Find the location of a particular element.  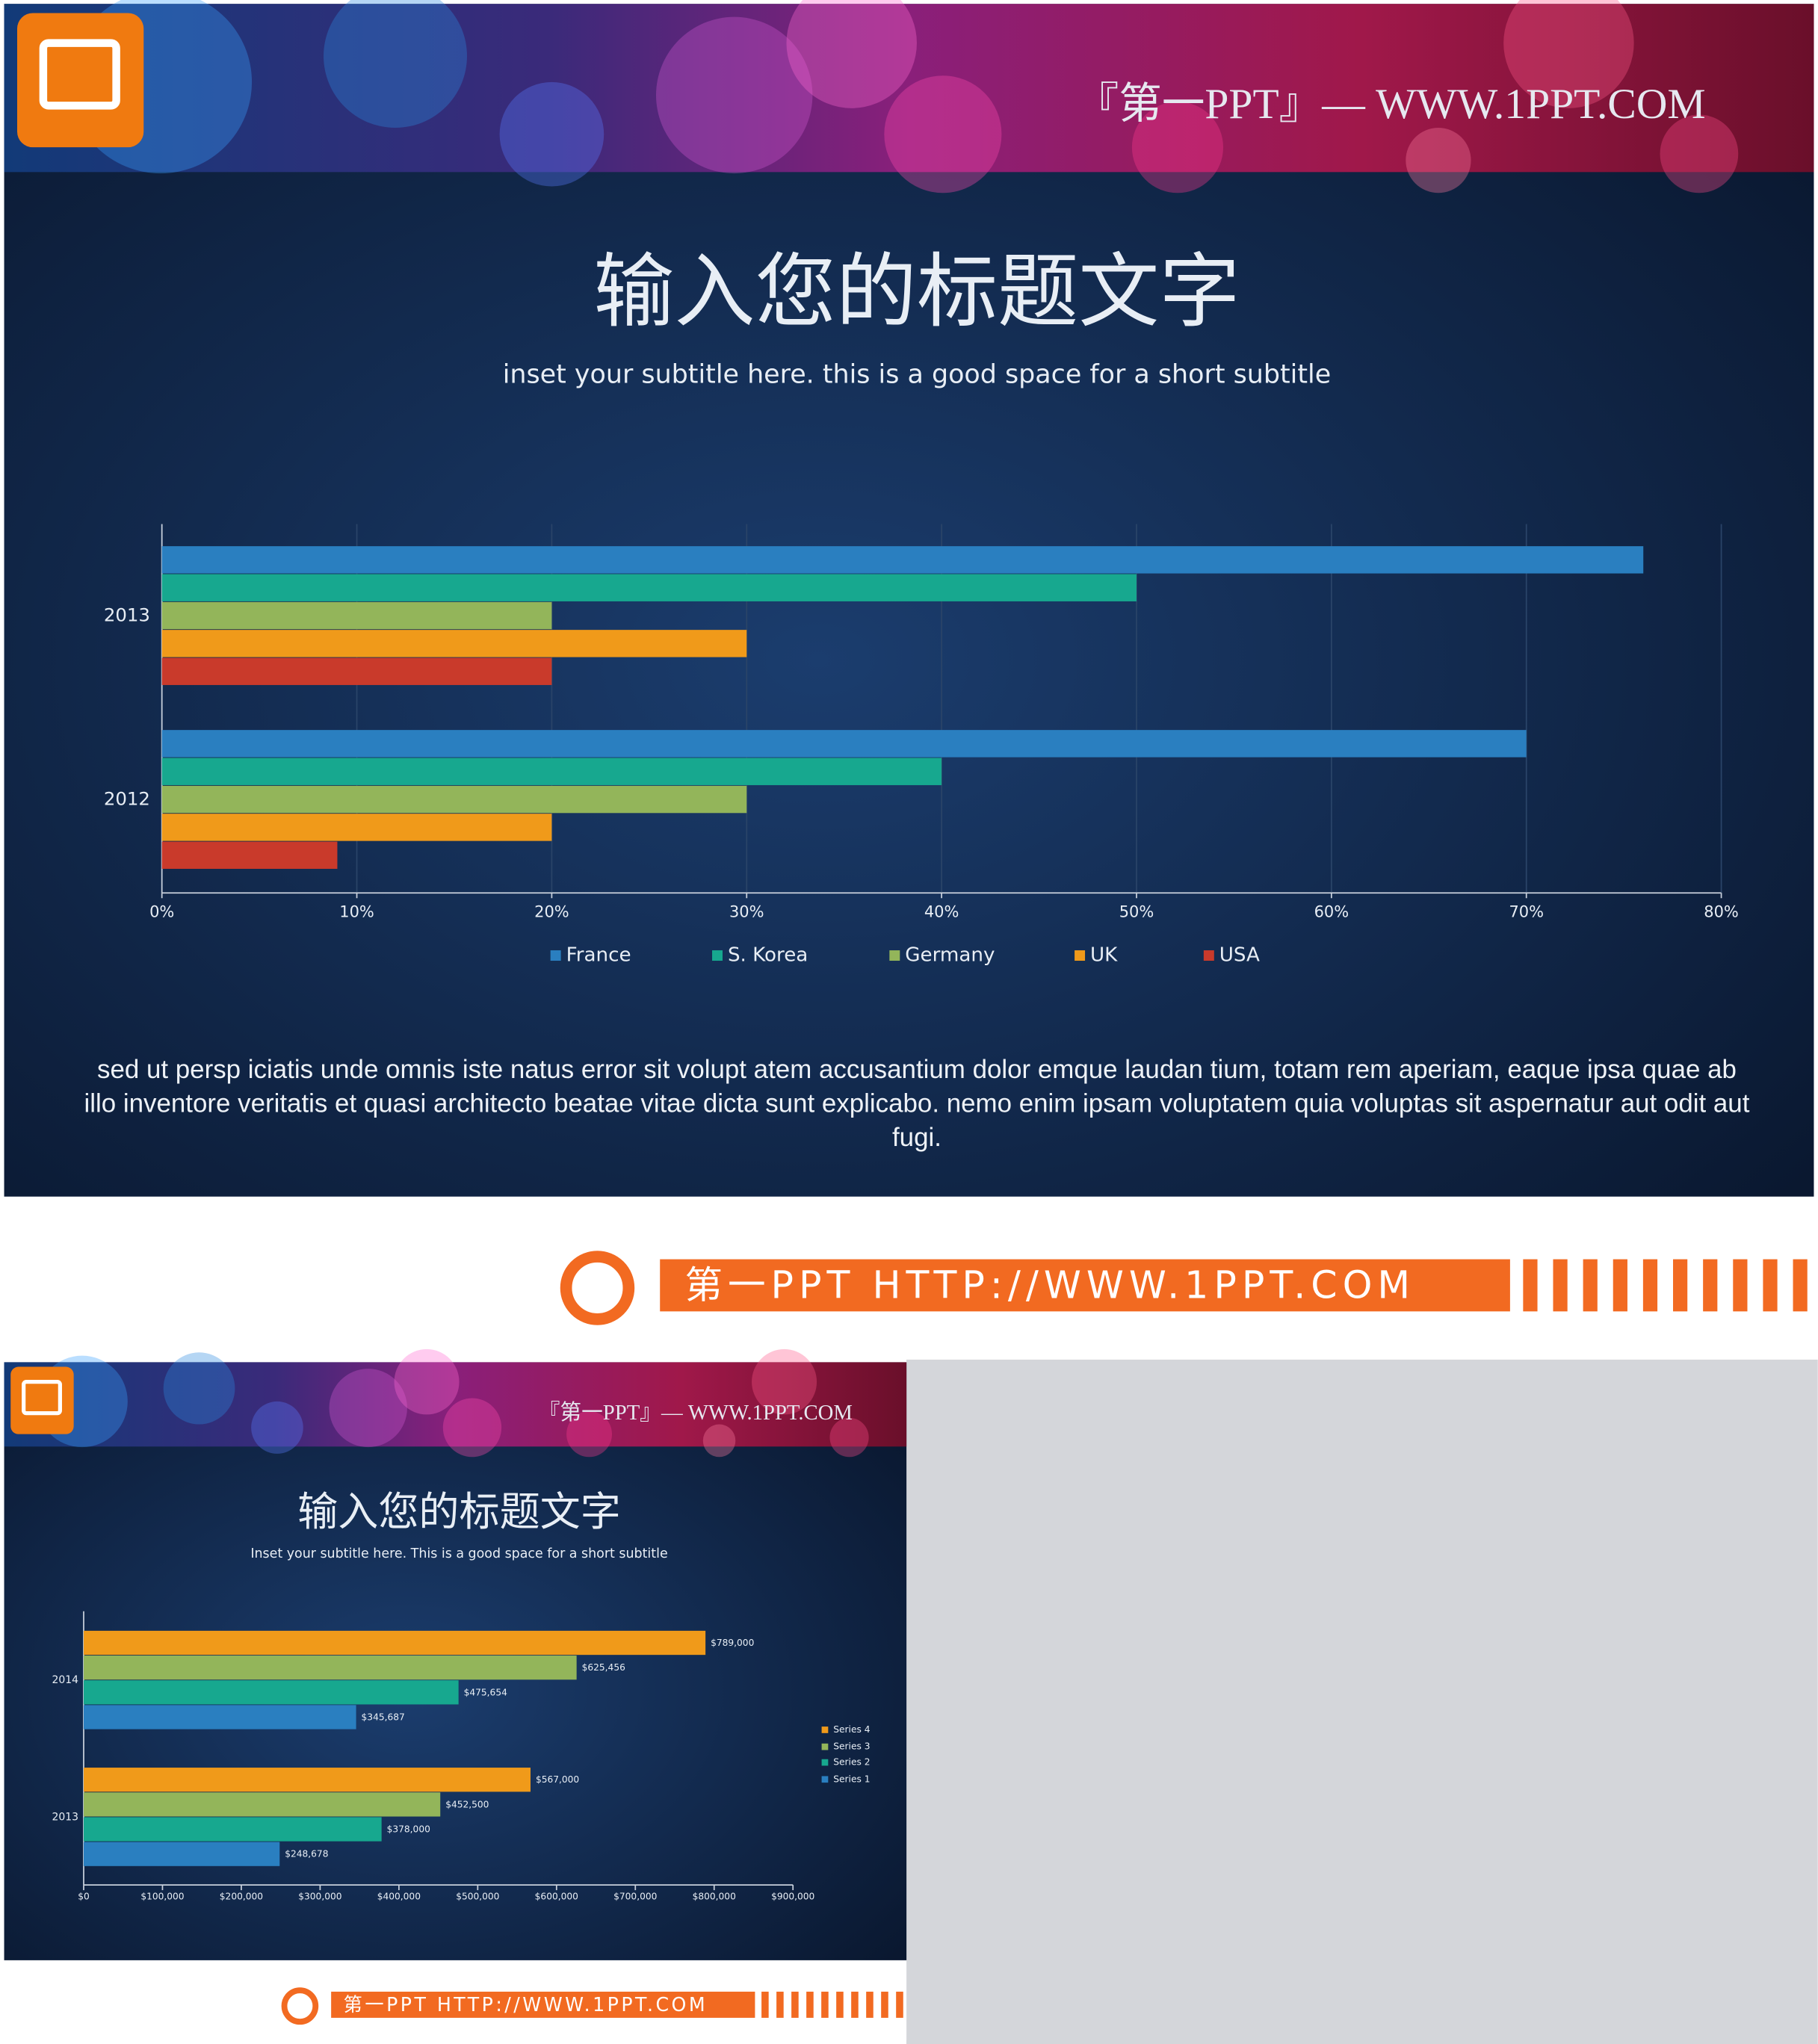

legend-label: S. Korea is located at coordinates (768, 955).